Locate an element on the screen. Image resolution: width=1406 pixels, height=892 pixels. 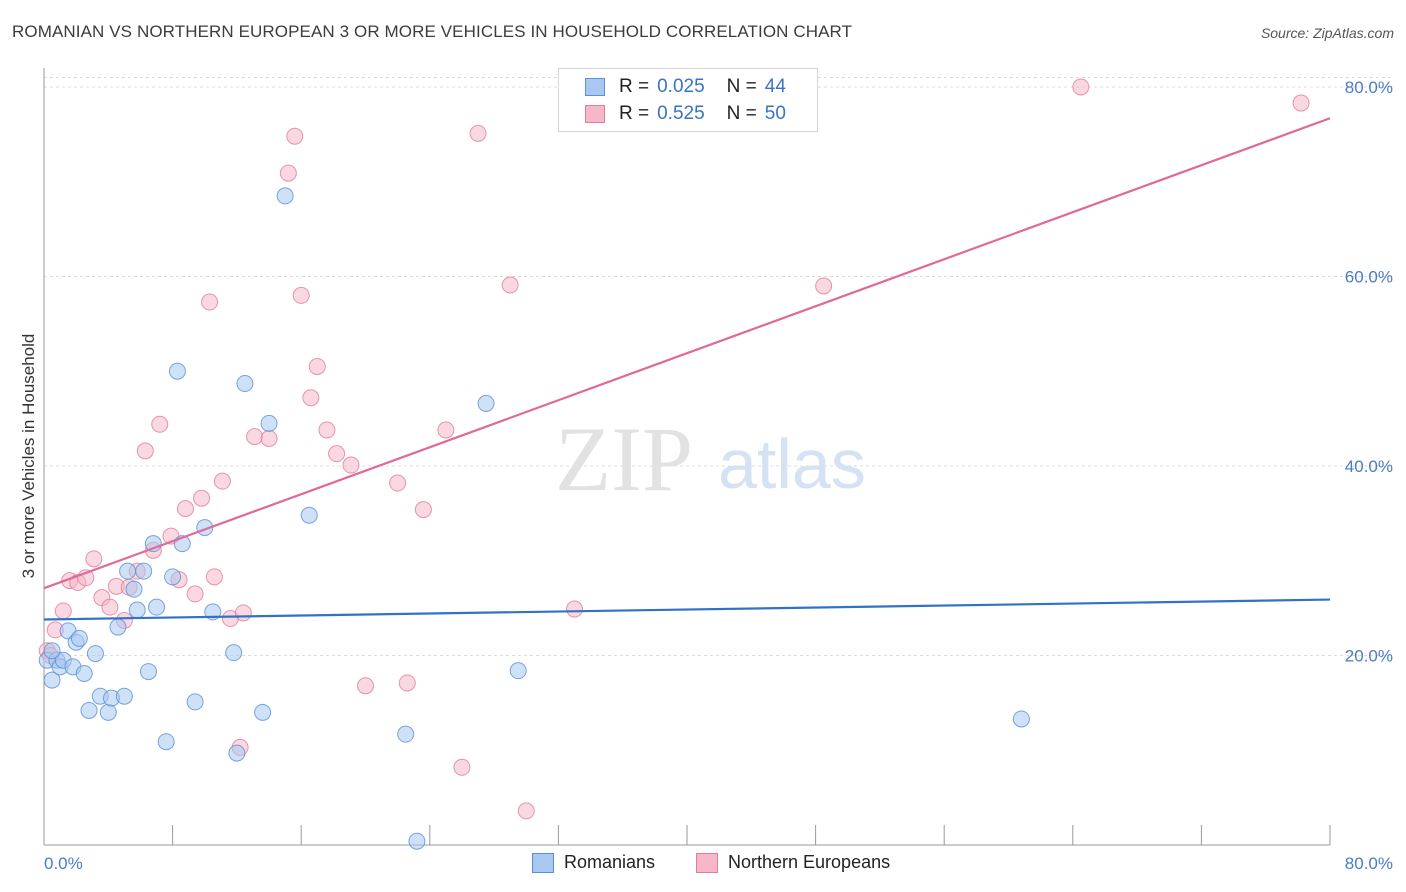
source-label: Source: ZipAtlas.com is located at coordinates (1327, 33).